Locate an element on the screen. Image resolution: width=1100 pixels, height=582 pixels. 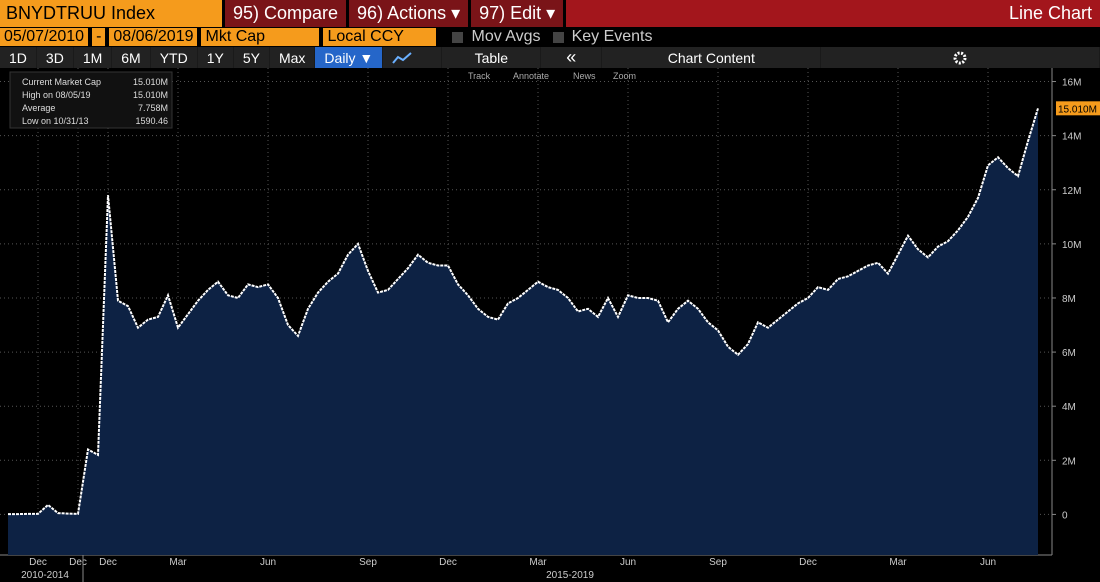
date-sep: - is located at coordinates (99, 37).